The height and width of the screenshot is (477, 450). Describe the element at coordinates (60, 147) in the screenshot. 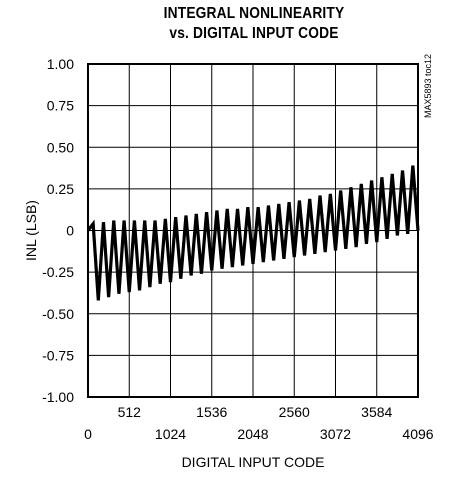

I see `y-tick-label: 0.50` at that location.